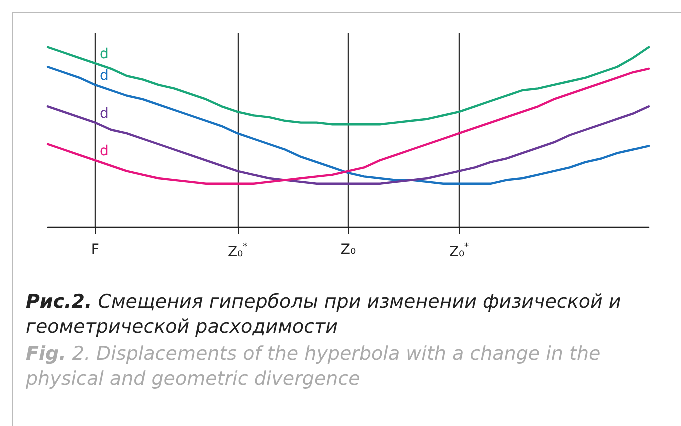 The width and height of the screenshot is (681, 426). What do you see at coordinates (95, 250) in the screenshot?
I see `x-tick-label: F` at bounding box center [95, 250].